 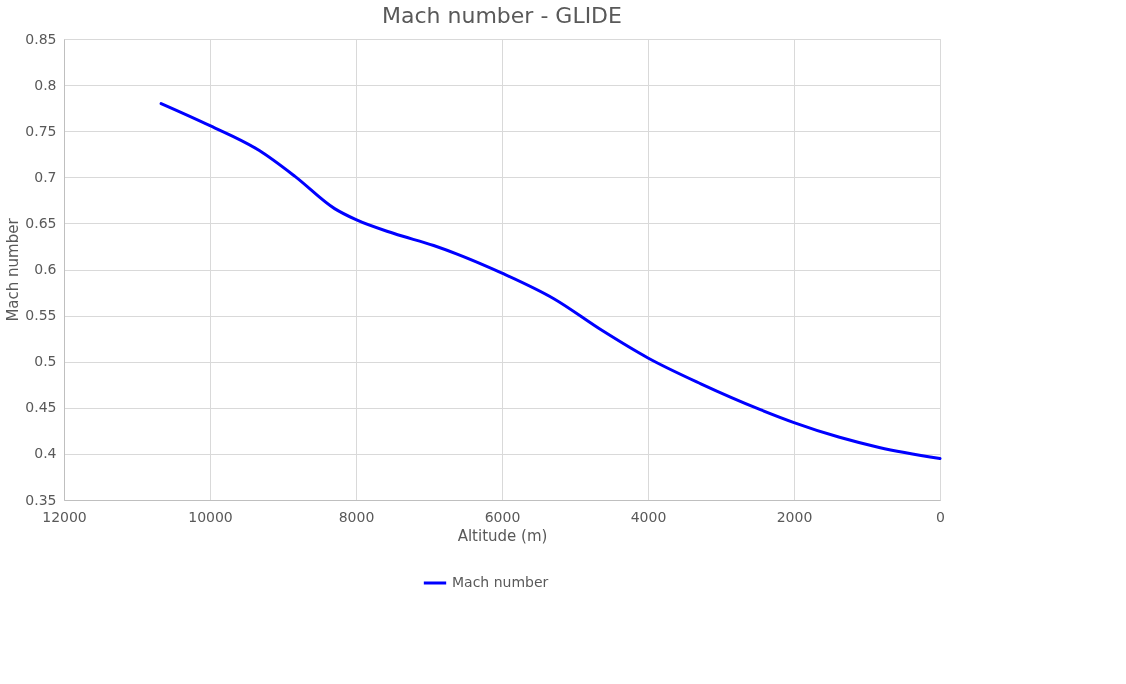 I want to click on y-tick-label: 0.35, so click(x=41, y=499).